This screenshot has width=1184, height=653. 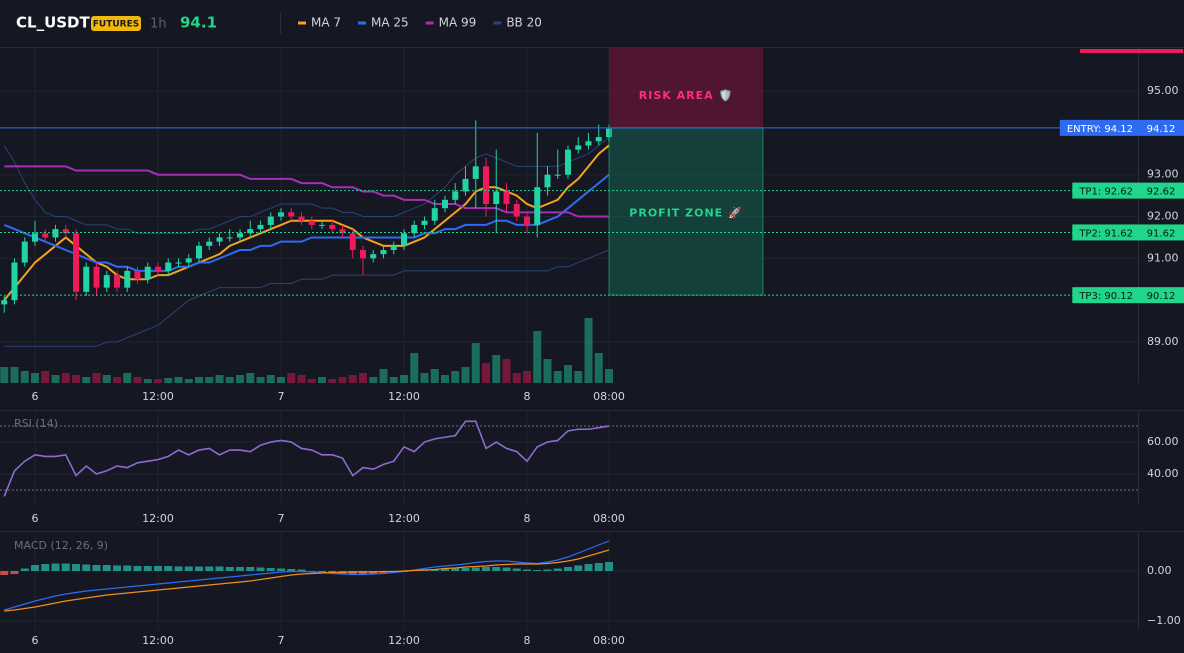 What do you see at coordinates (1131, 51) in the screenshot?
I see `stop-marker` at bounding box center [1131, 51].